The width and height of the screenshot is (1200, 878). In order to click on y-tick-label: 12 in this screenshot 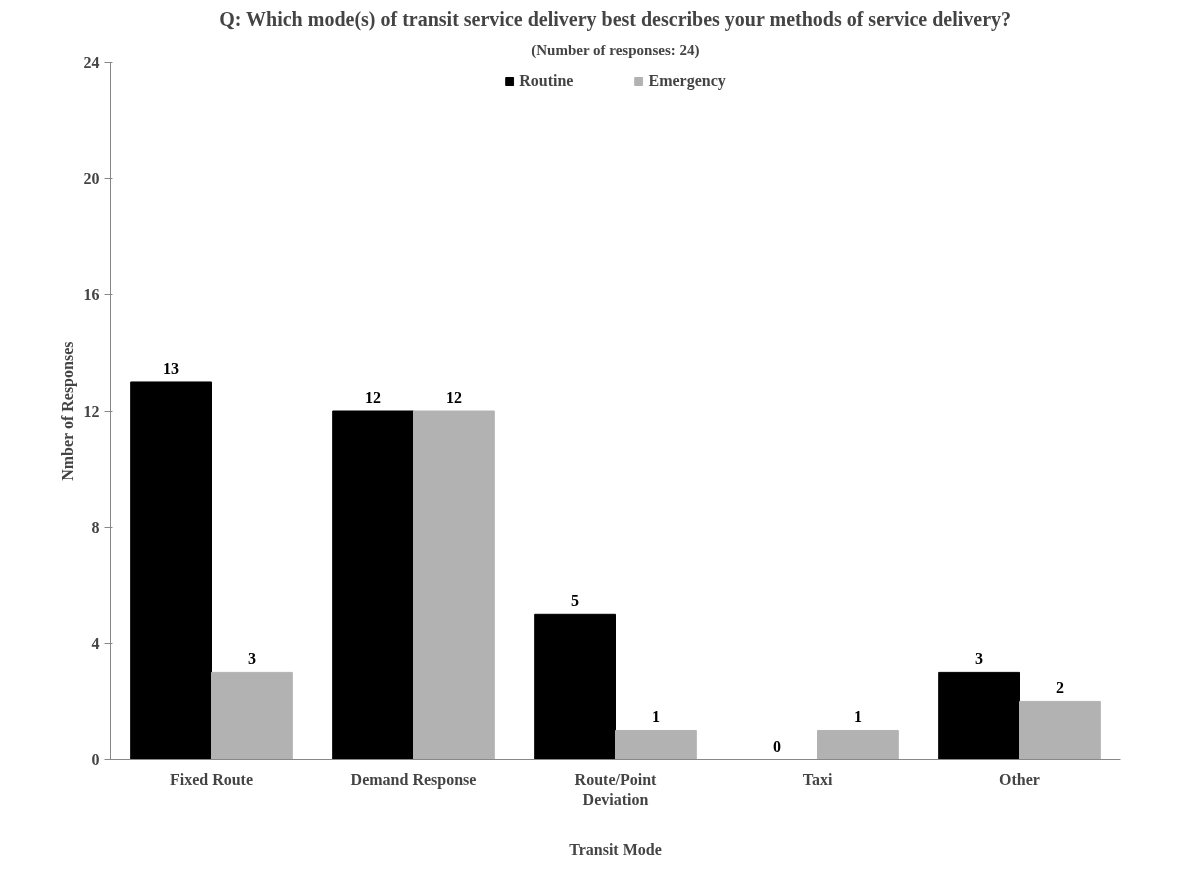, I will do `click(91, 411)`.